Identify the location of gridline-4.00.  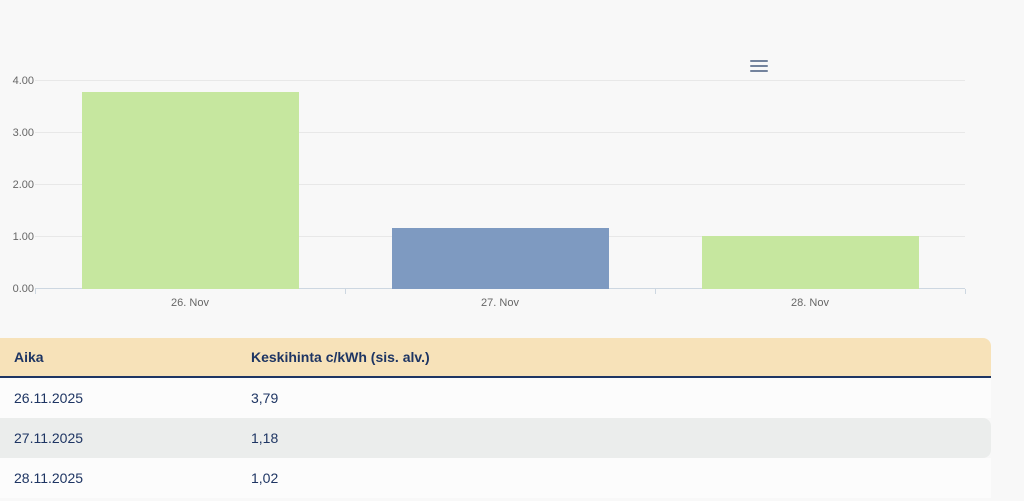
(500, 80).